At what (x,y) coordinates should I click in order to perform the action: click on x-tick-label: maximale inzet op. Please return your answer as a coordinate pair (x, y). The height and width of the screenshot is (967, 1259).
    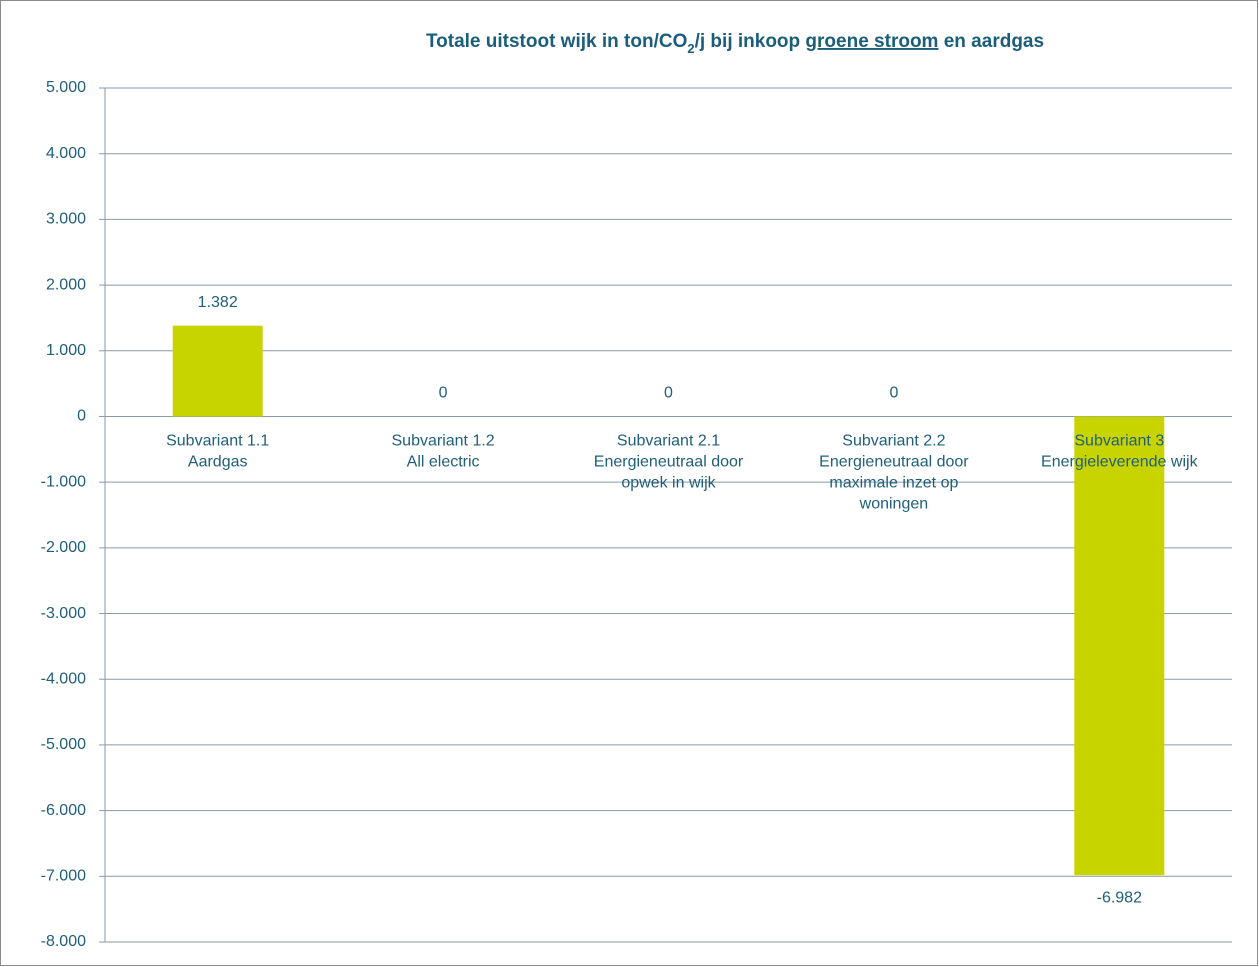
    Looking at the image, I should click on (893, 483).